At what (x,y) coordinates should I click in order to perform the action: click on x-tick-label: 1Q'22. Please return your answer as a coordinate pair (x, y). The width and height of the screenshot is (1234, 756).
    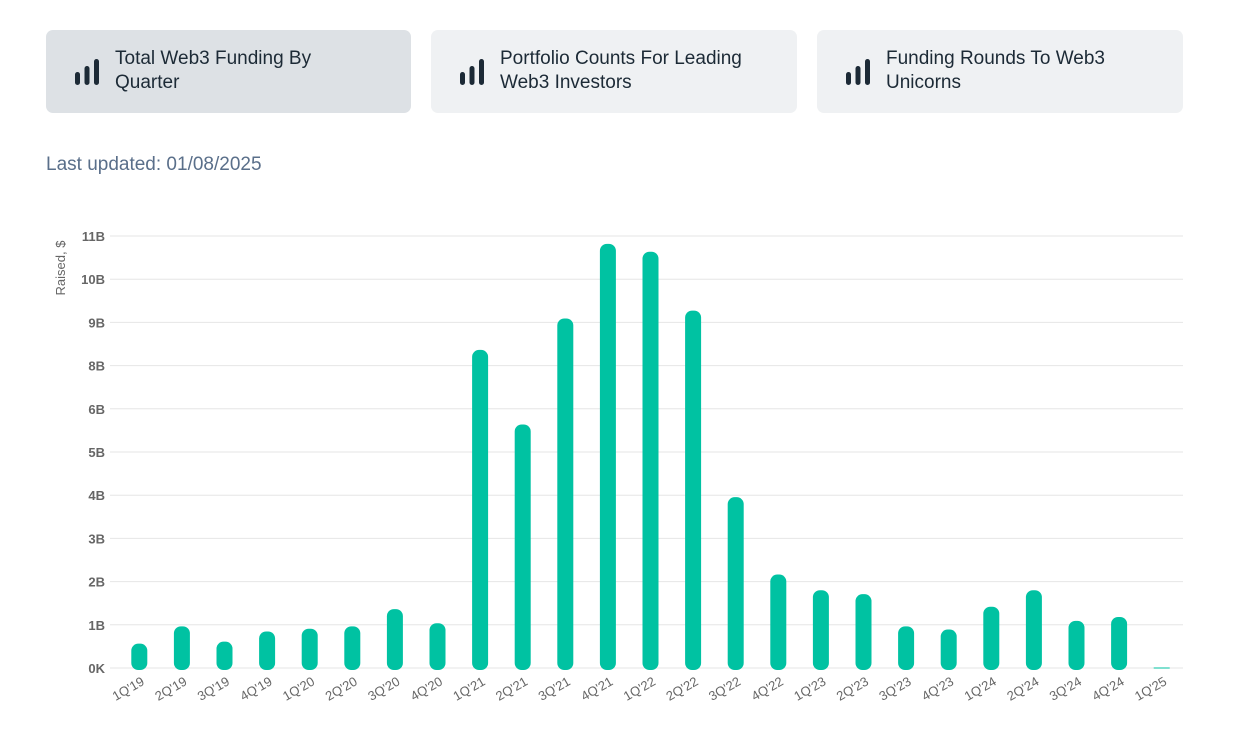
    Looking at the image, I should click on (639, 689).